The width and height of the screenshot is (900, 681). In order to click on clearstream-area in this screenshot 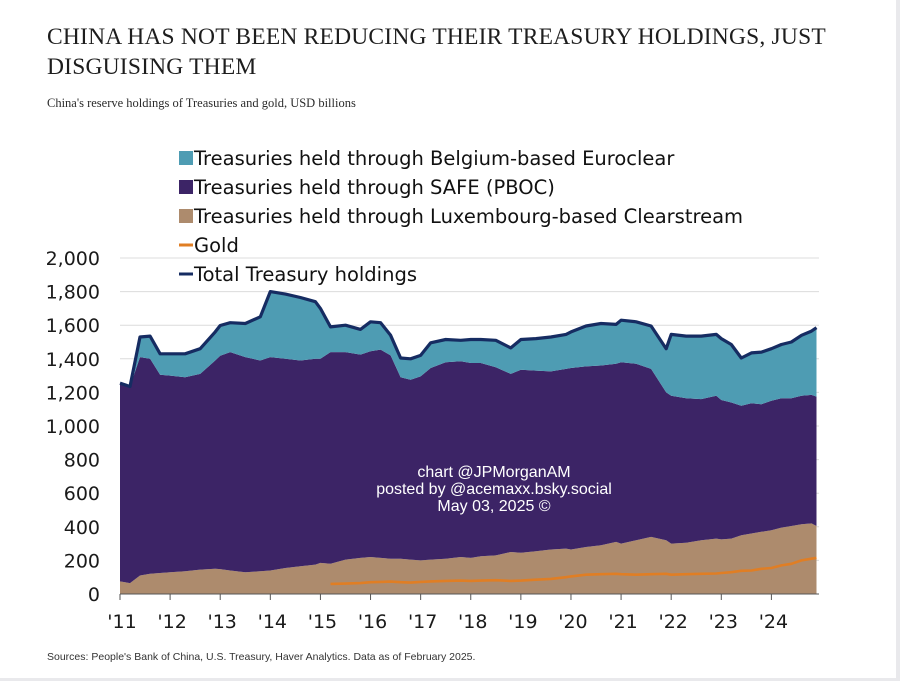, I will do `click(468, 558)`.